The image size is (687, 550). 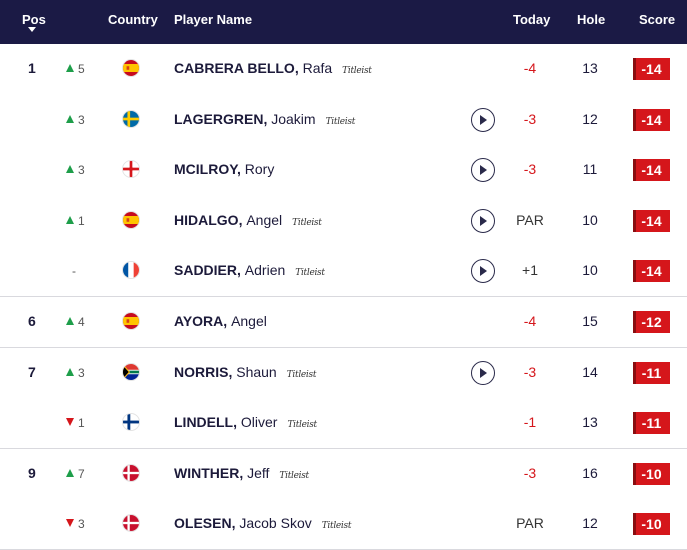 What do you see at coordinates (258, 472) in the screenshot?
I see `player-first-name: Jeff` at bounding box center [258, 472].